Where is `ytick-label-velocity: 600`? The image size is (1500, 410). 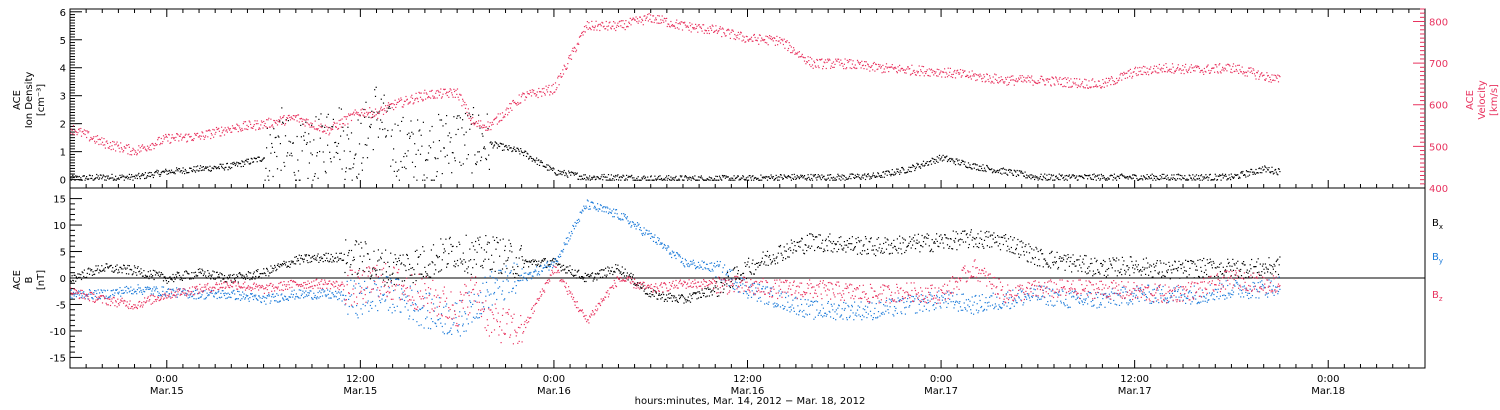 ytick-label-velocity: 600 is located at coordinates (1438, 106).